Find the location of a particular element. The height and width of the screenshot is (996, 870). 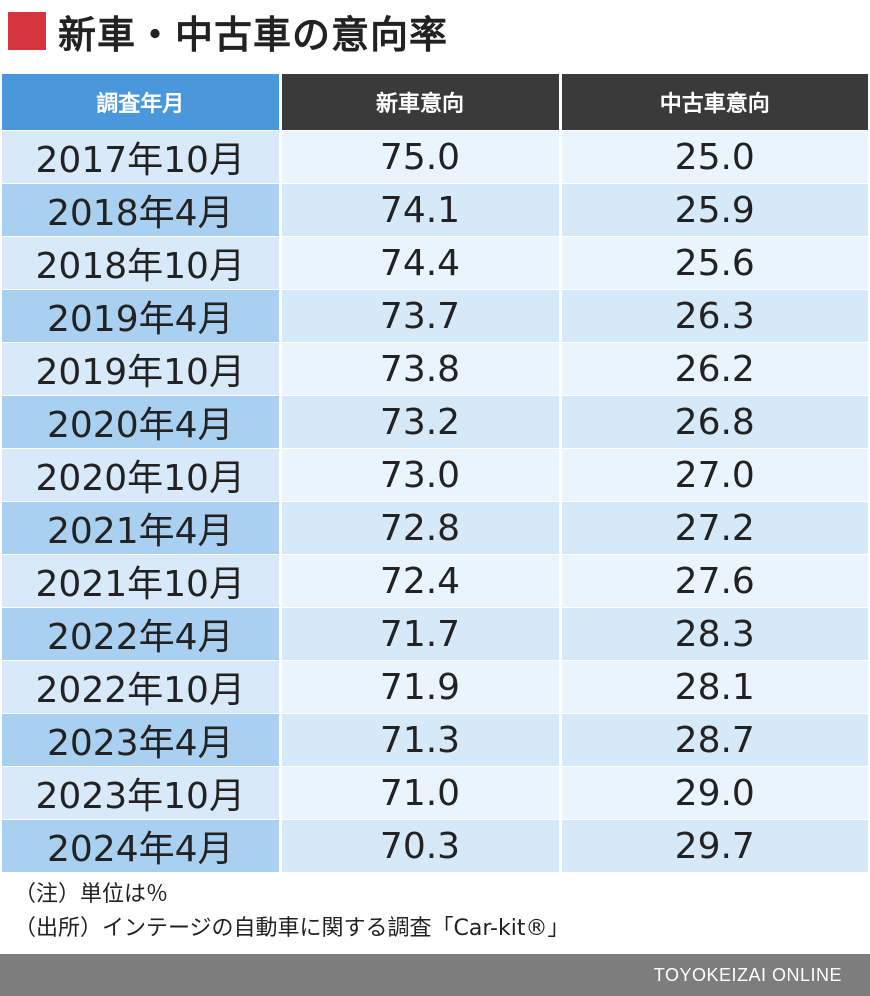

table-row: 2018年10月 74.4 25.6 is located at coordinates (435, 263).